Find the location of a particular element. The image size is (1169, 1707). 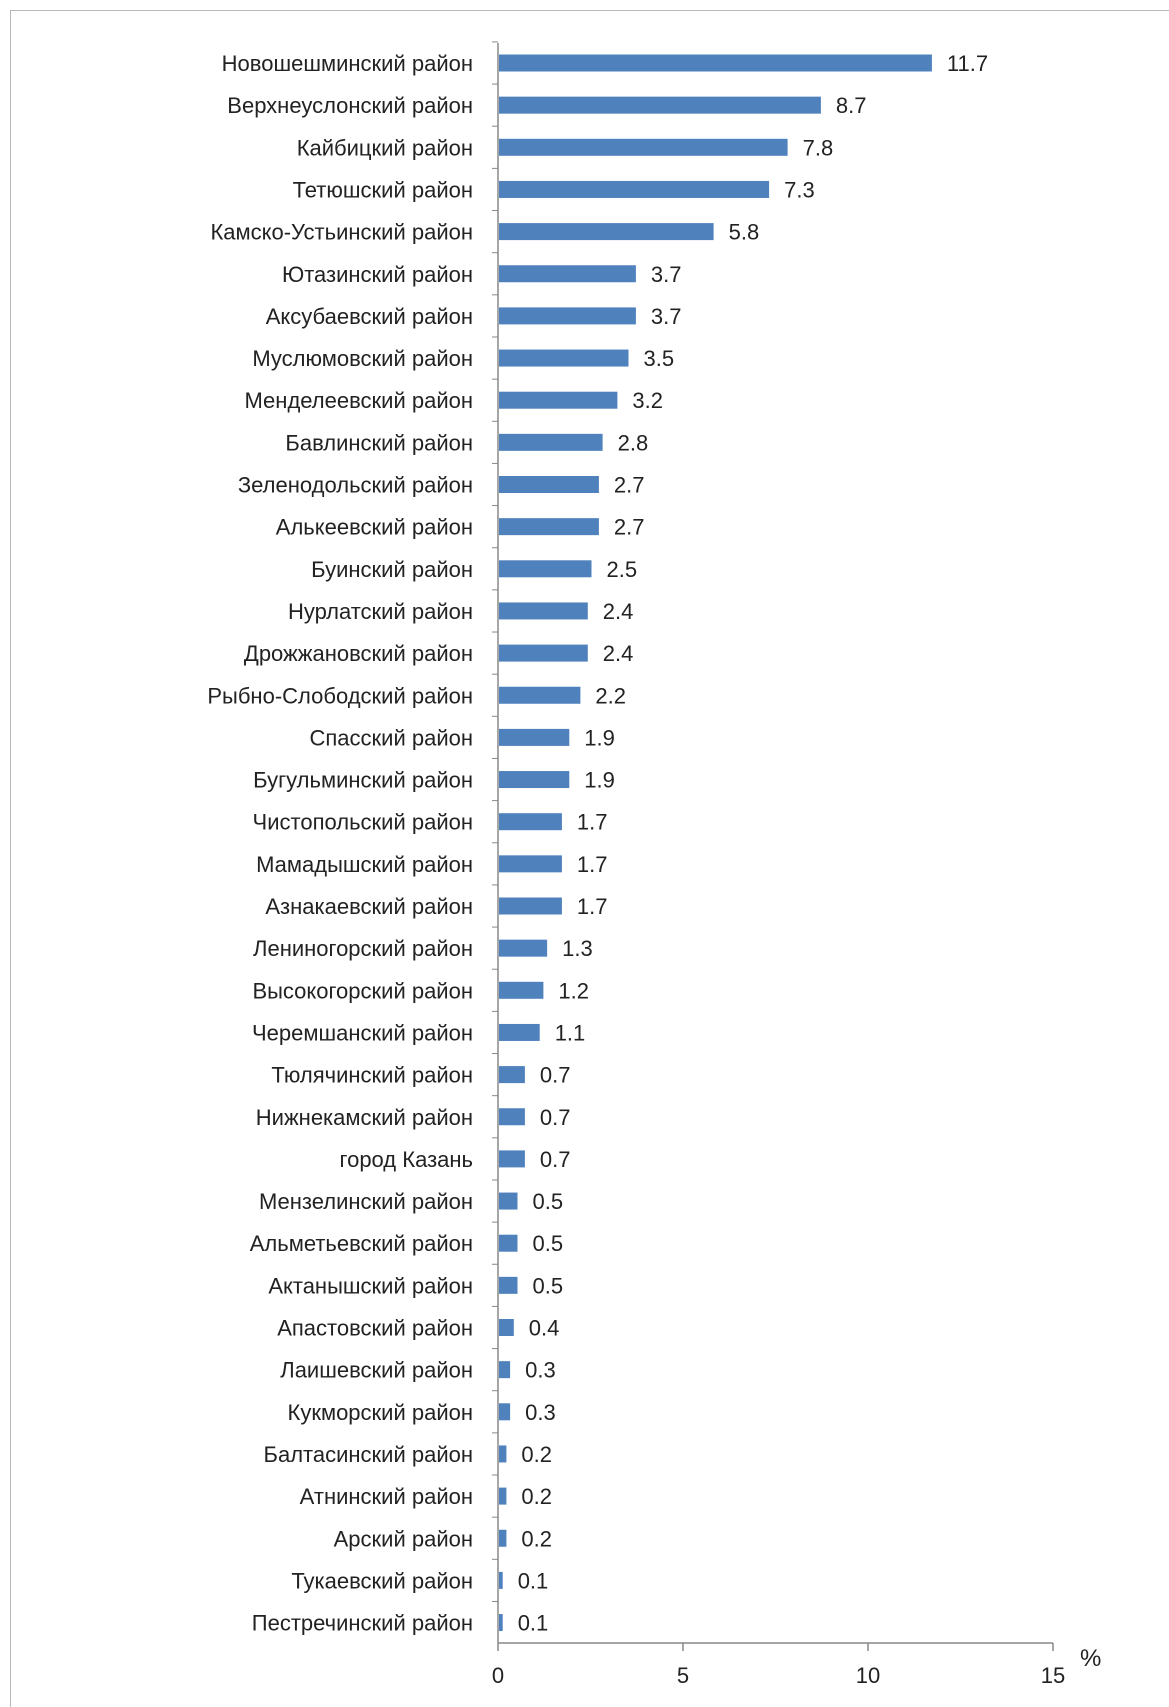

category-label: Лениногорский район is located at coordinates (363, 948).